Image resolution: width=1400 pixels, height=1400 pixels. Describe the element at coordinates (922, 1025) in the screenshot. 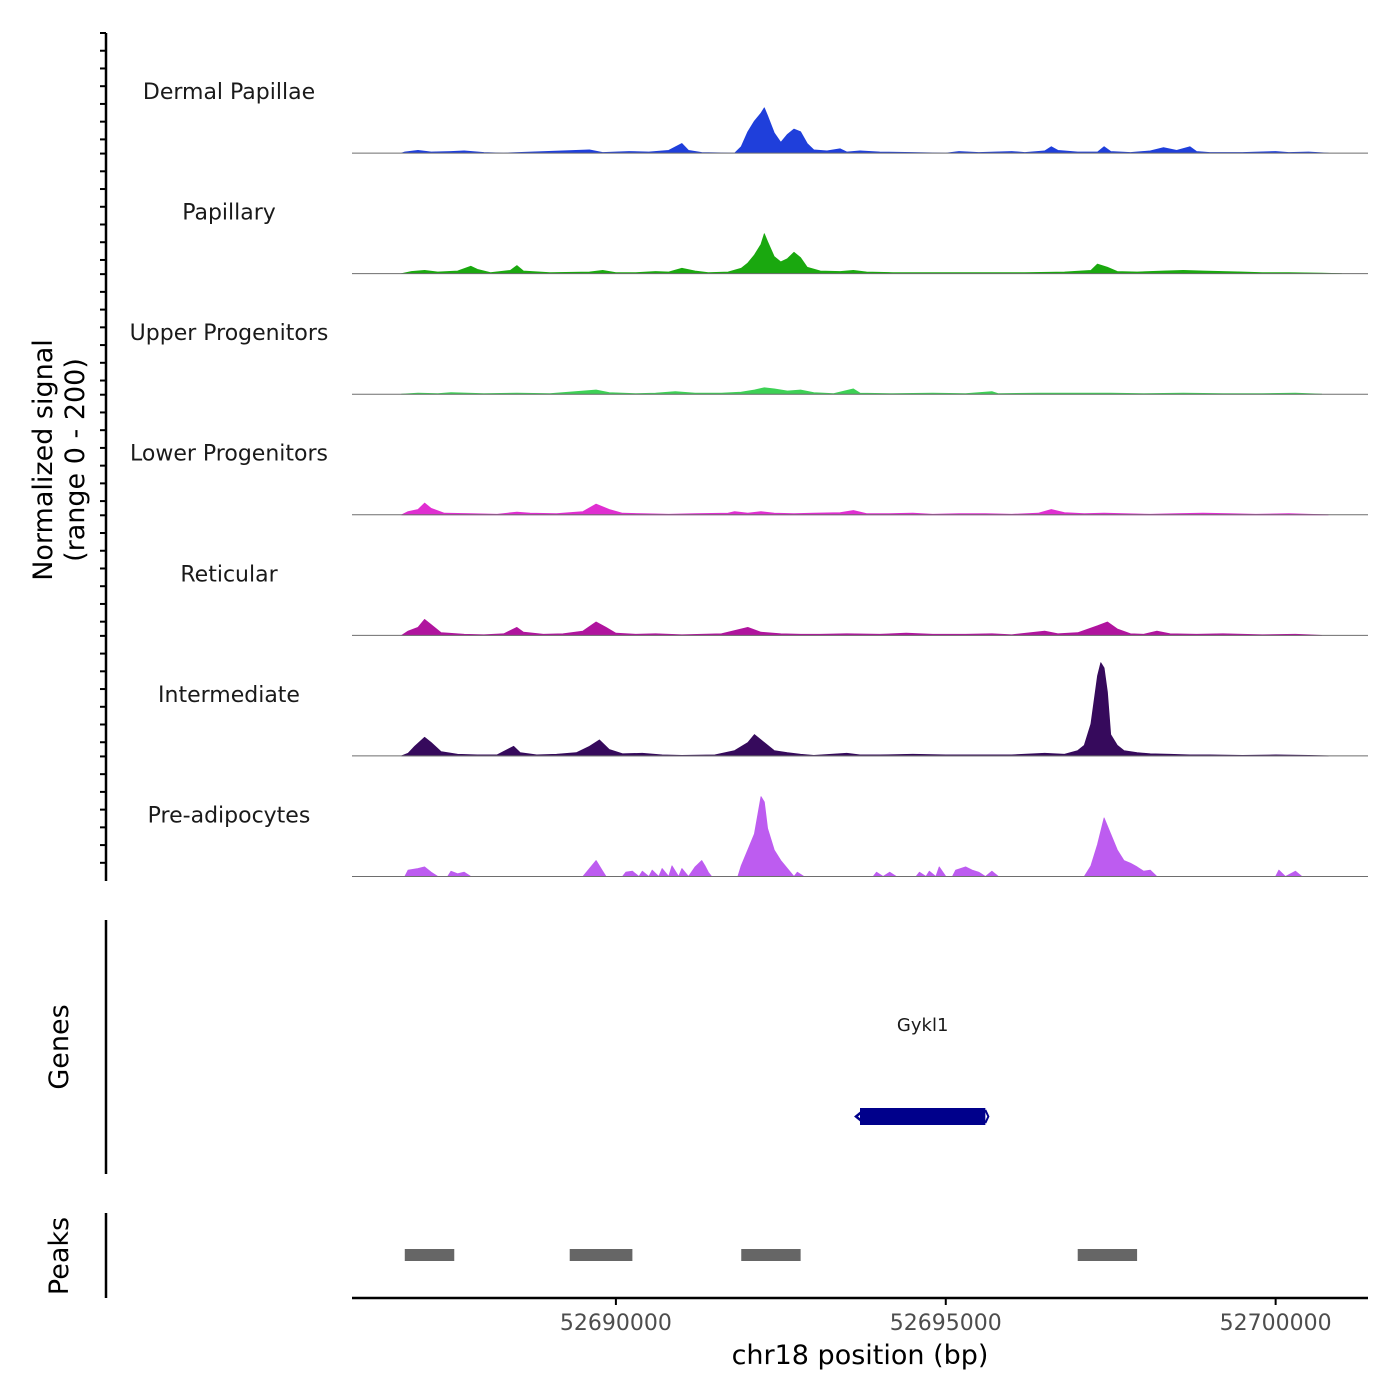

I see `gene-label: Gykl1` at that location.